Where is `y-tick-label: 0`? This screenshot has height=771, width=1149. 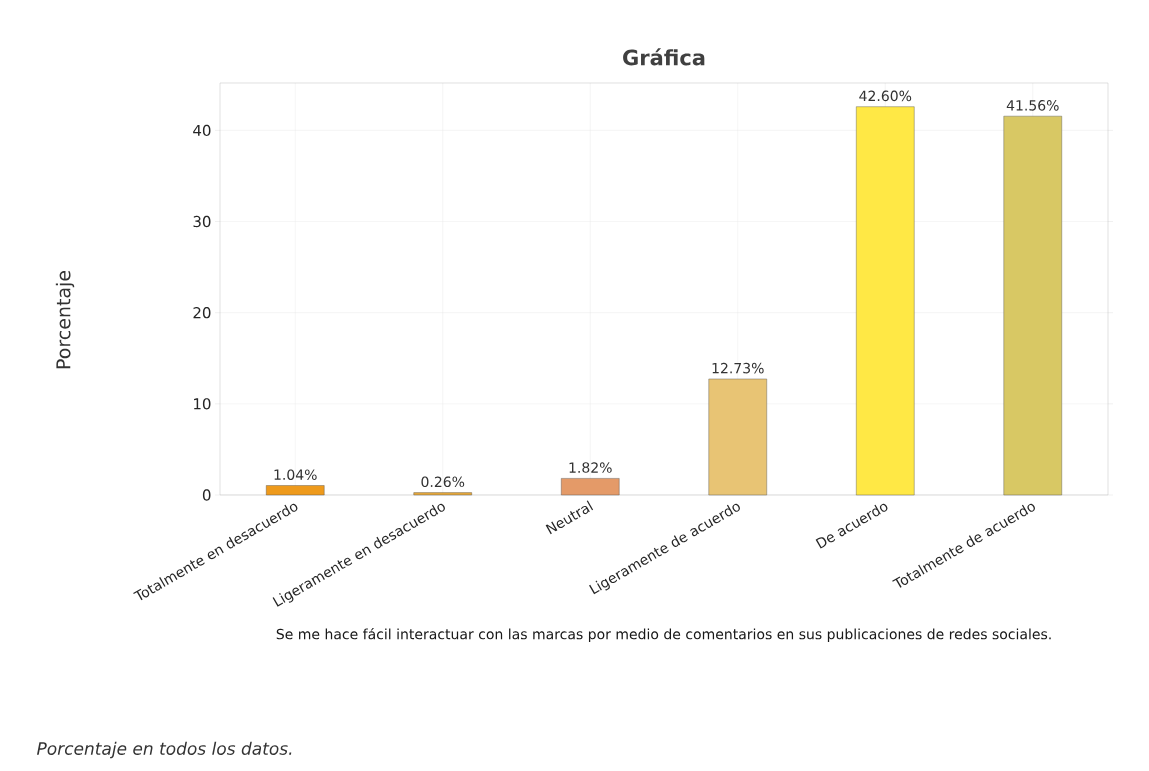
y-tick-label: 0 is located at coordinates (206, 495).